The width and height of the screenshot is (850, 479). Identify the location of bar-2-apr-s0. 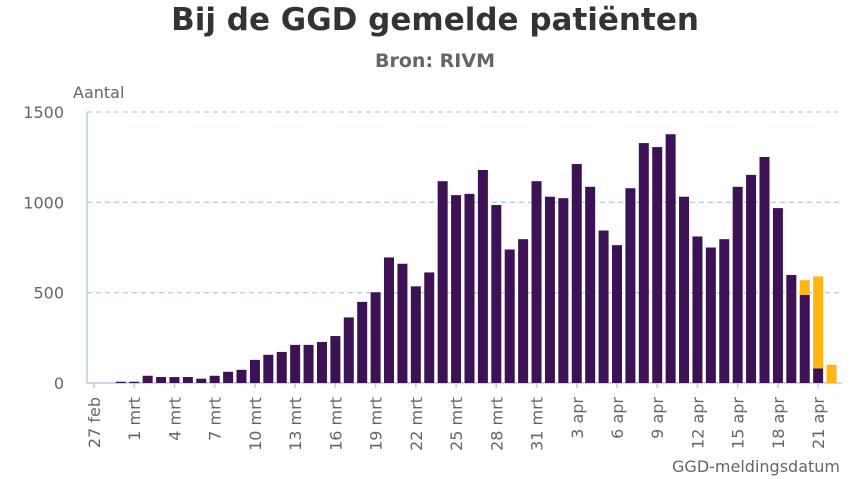
(563, 290).